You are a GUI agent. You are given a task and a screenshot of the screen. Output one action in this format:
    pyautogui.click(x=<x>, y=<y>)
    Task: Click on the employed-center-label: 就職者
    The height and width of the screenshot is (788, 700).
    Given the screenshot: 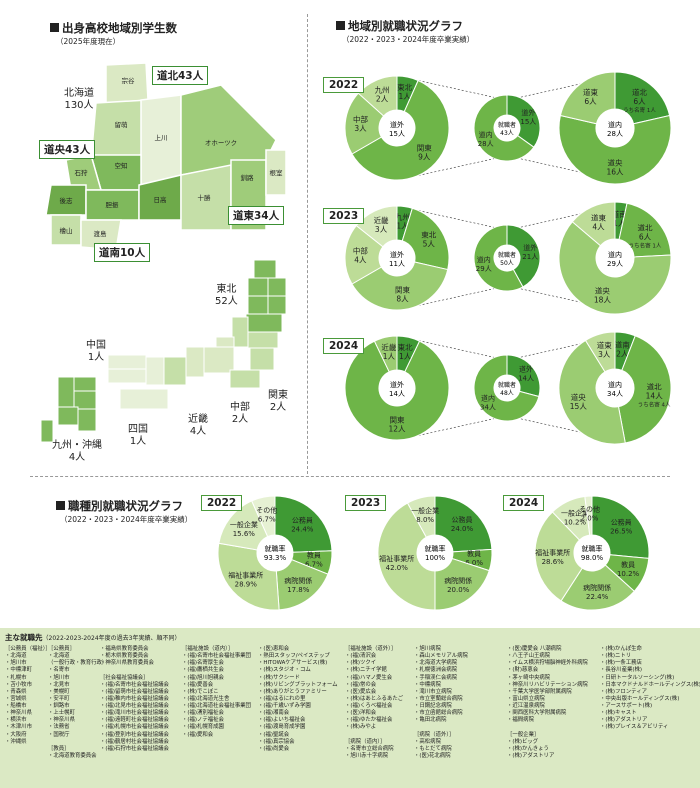 What is the action you would take?
    pyautogui.click(x=507, y=255)
    